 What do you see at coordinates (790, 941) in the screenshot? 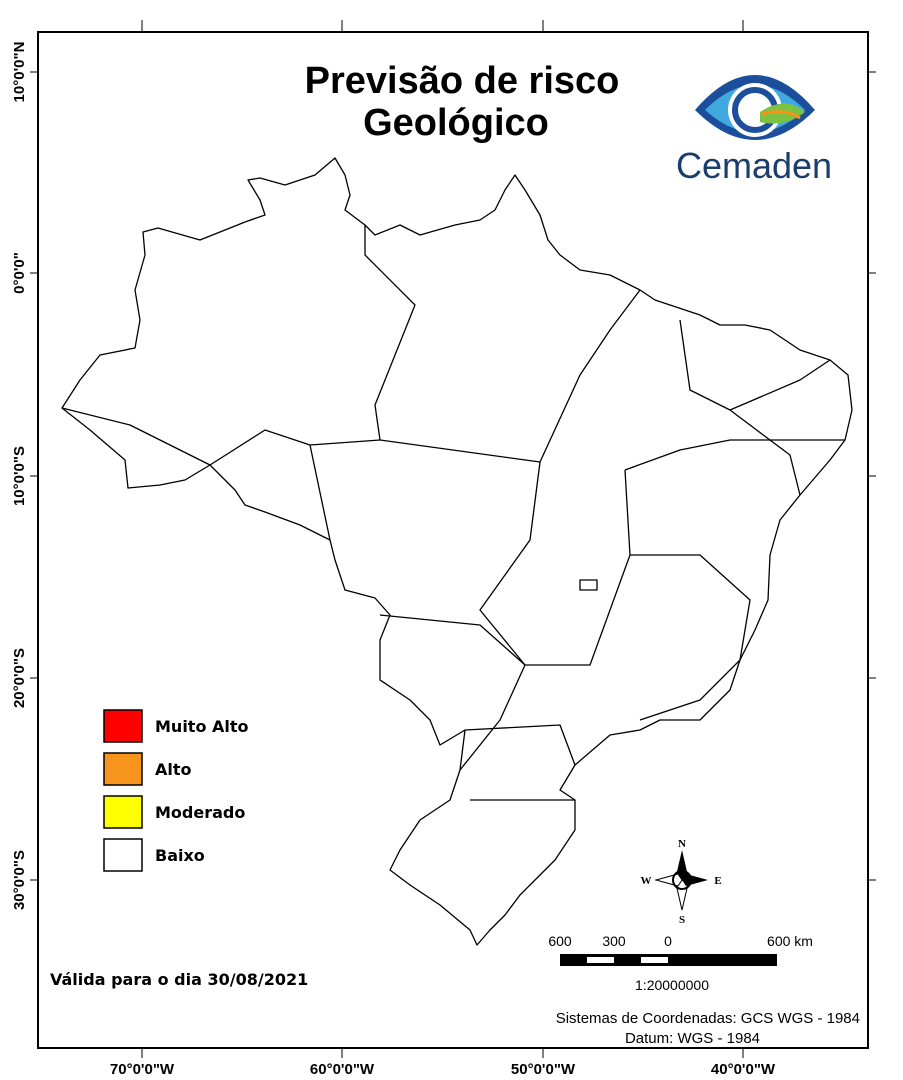
I see `scale-label: 600 km` at bounding box center [790, 941].